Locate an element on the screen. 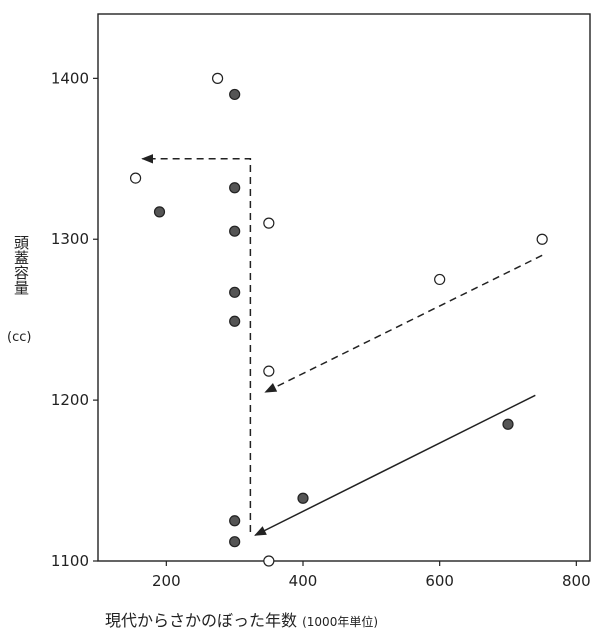 Image resolution: width=600 pixels, height=643 pixels. x-axis-label: 現代からさかのぼった年数 is located at coordinates (201, 620).